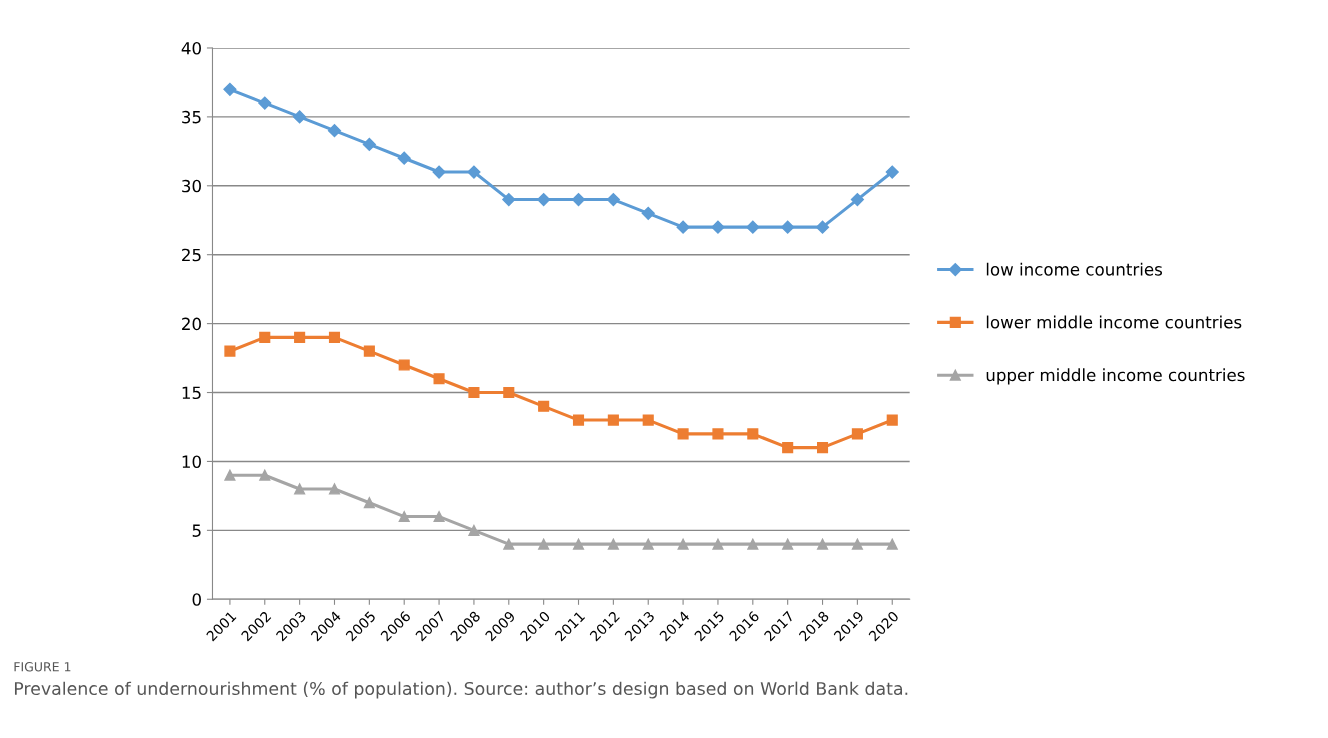 Image resolution: width=1328 pixels, height=738 pixels. What do you see at coordinates (191, 393) in the screenshot?
I see `y-tick-label: 15` at bounding box center [191, 393].